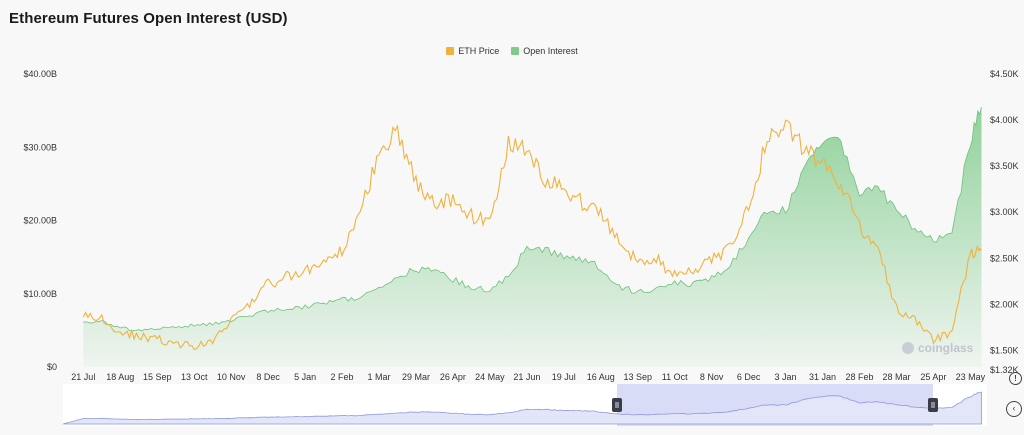 The width and height of the screenshot is (1024, 435). I want to click on legend-label-eth-price: ETH Price, so click(479, 51).